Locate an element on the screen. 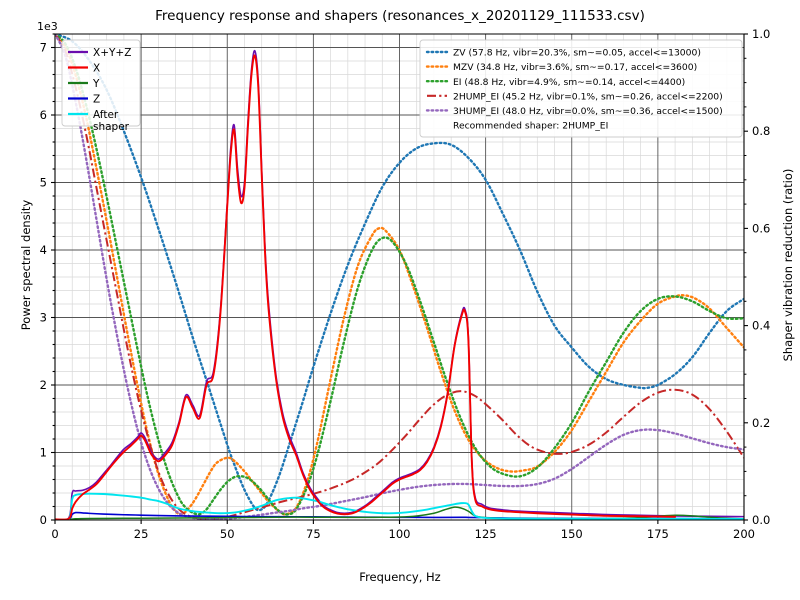 This screenshot has height=600, width=800. x-tick-label: 150 is located at coordinates (572, 534).